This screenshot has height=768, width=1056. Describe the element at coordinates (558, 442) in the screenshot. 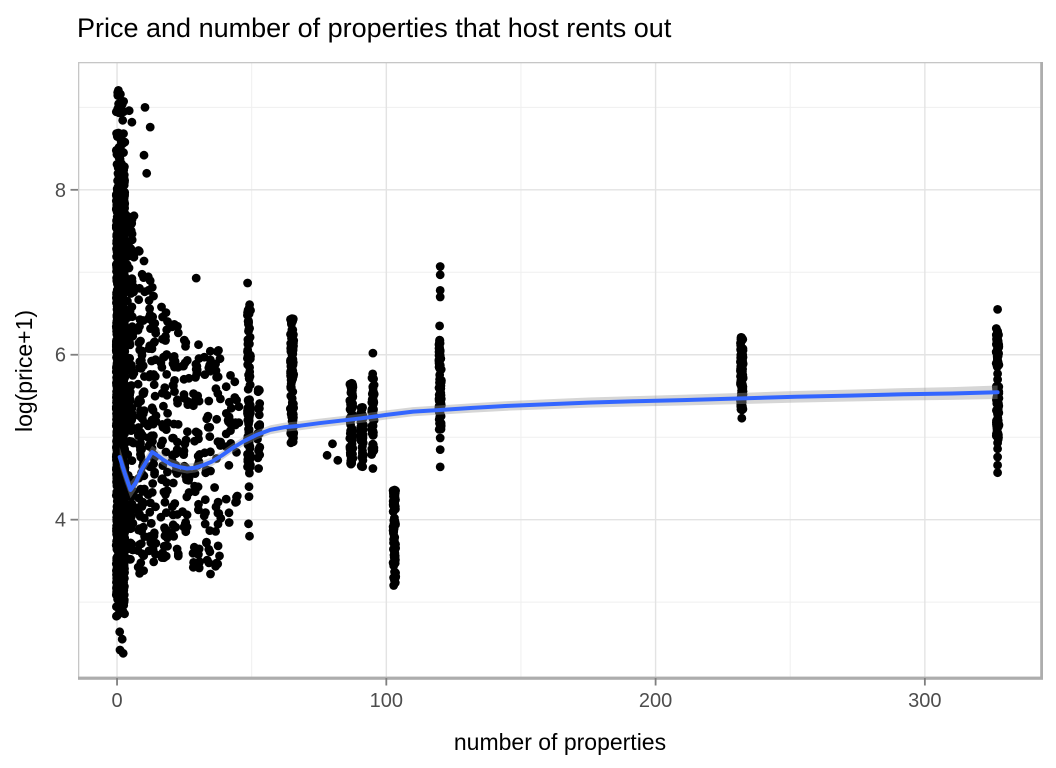

I see `confidence-ribbon` at that location.